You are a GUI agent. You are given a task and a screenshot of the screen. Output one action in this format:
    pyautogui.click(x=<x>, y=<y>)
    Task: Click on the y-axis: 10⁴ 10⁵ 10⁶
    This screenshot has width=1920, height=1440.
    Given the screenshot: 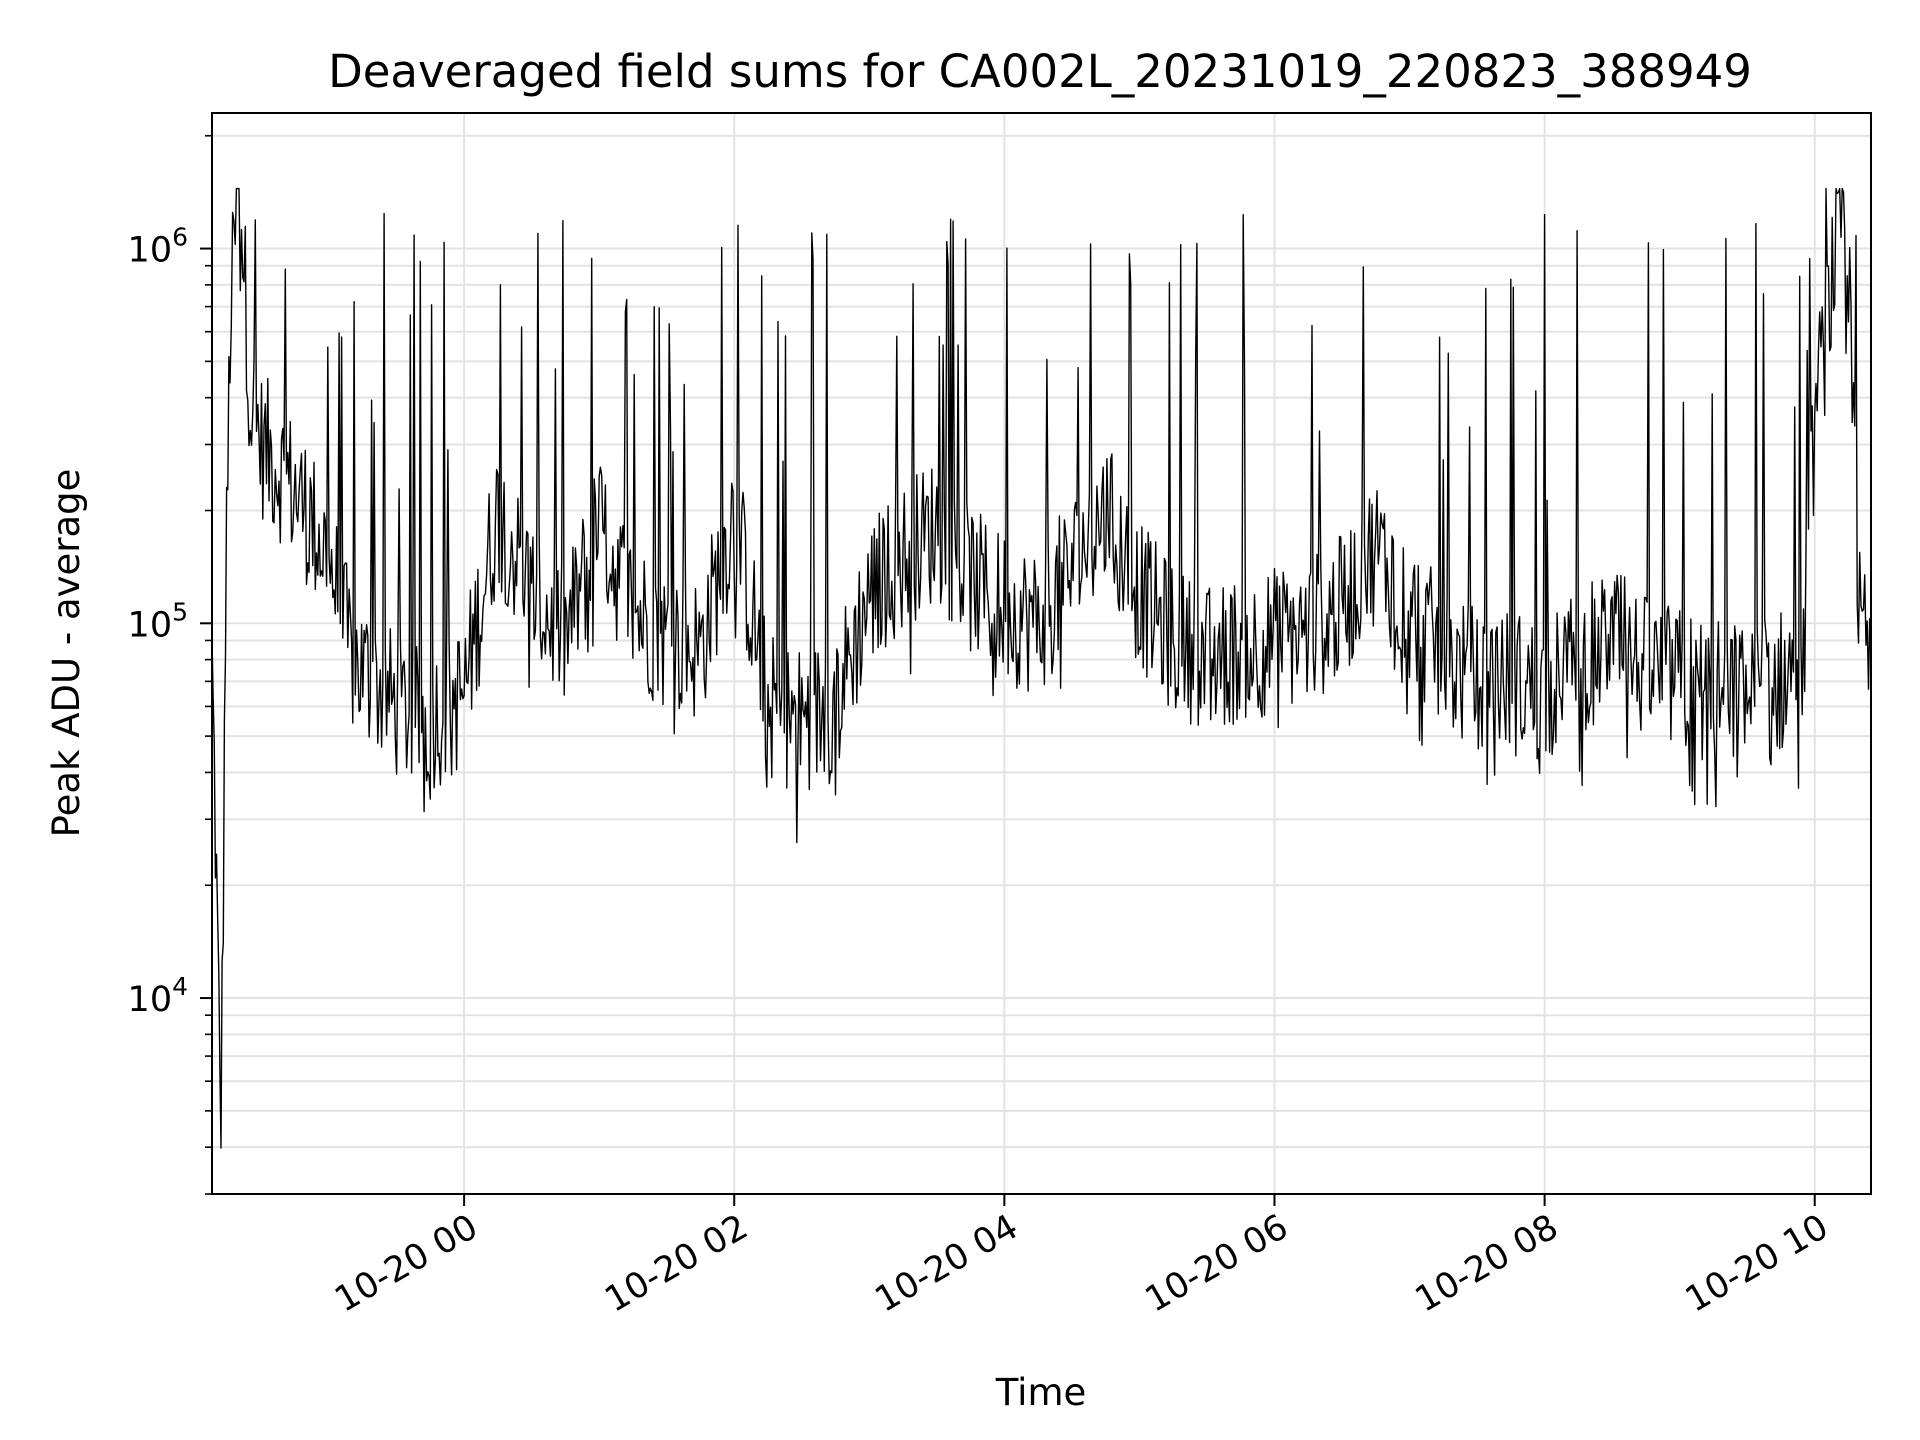 What is the action you would take?
    pyautogui.click(x=170, y=664)
    